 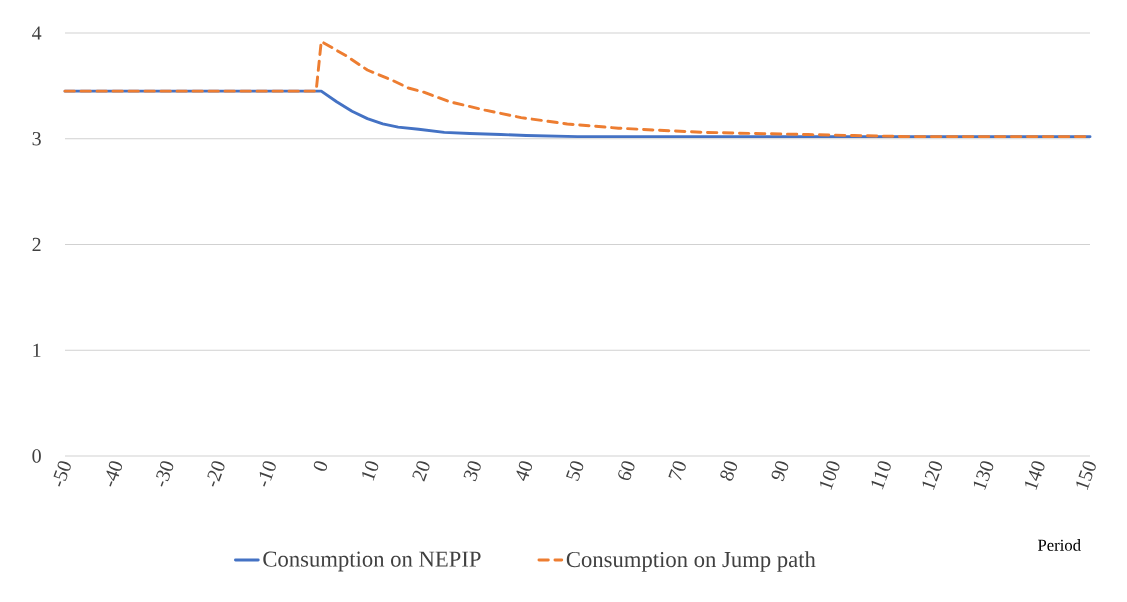 What do you see at coordinates (574, 471) in the screenshot?
I see `x-tick-label: 50` at bounding box center [574, 471].